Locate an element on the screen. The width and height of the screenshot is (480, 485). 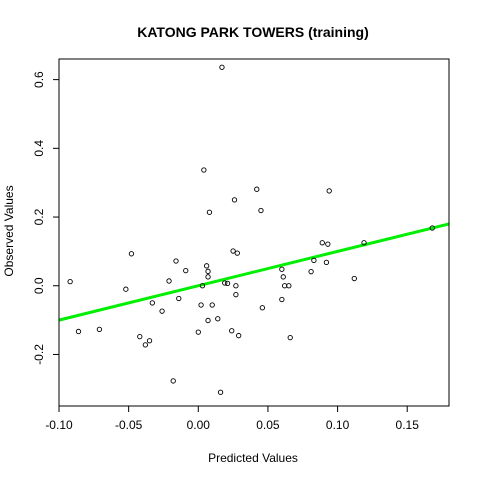
y-tick-label: 0.4 is located at coordinates (39, 148).